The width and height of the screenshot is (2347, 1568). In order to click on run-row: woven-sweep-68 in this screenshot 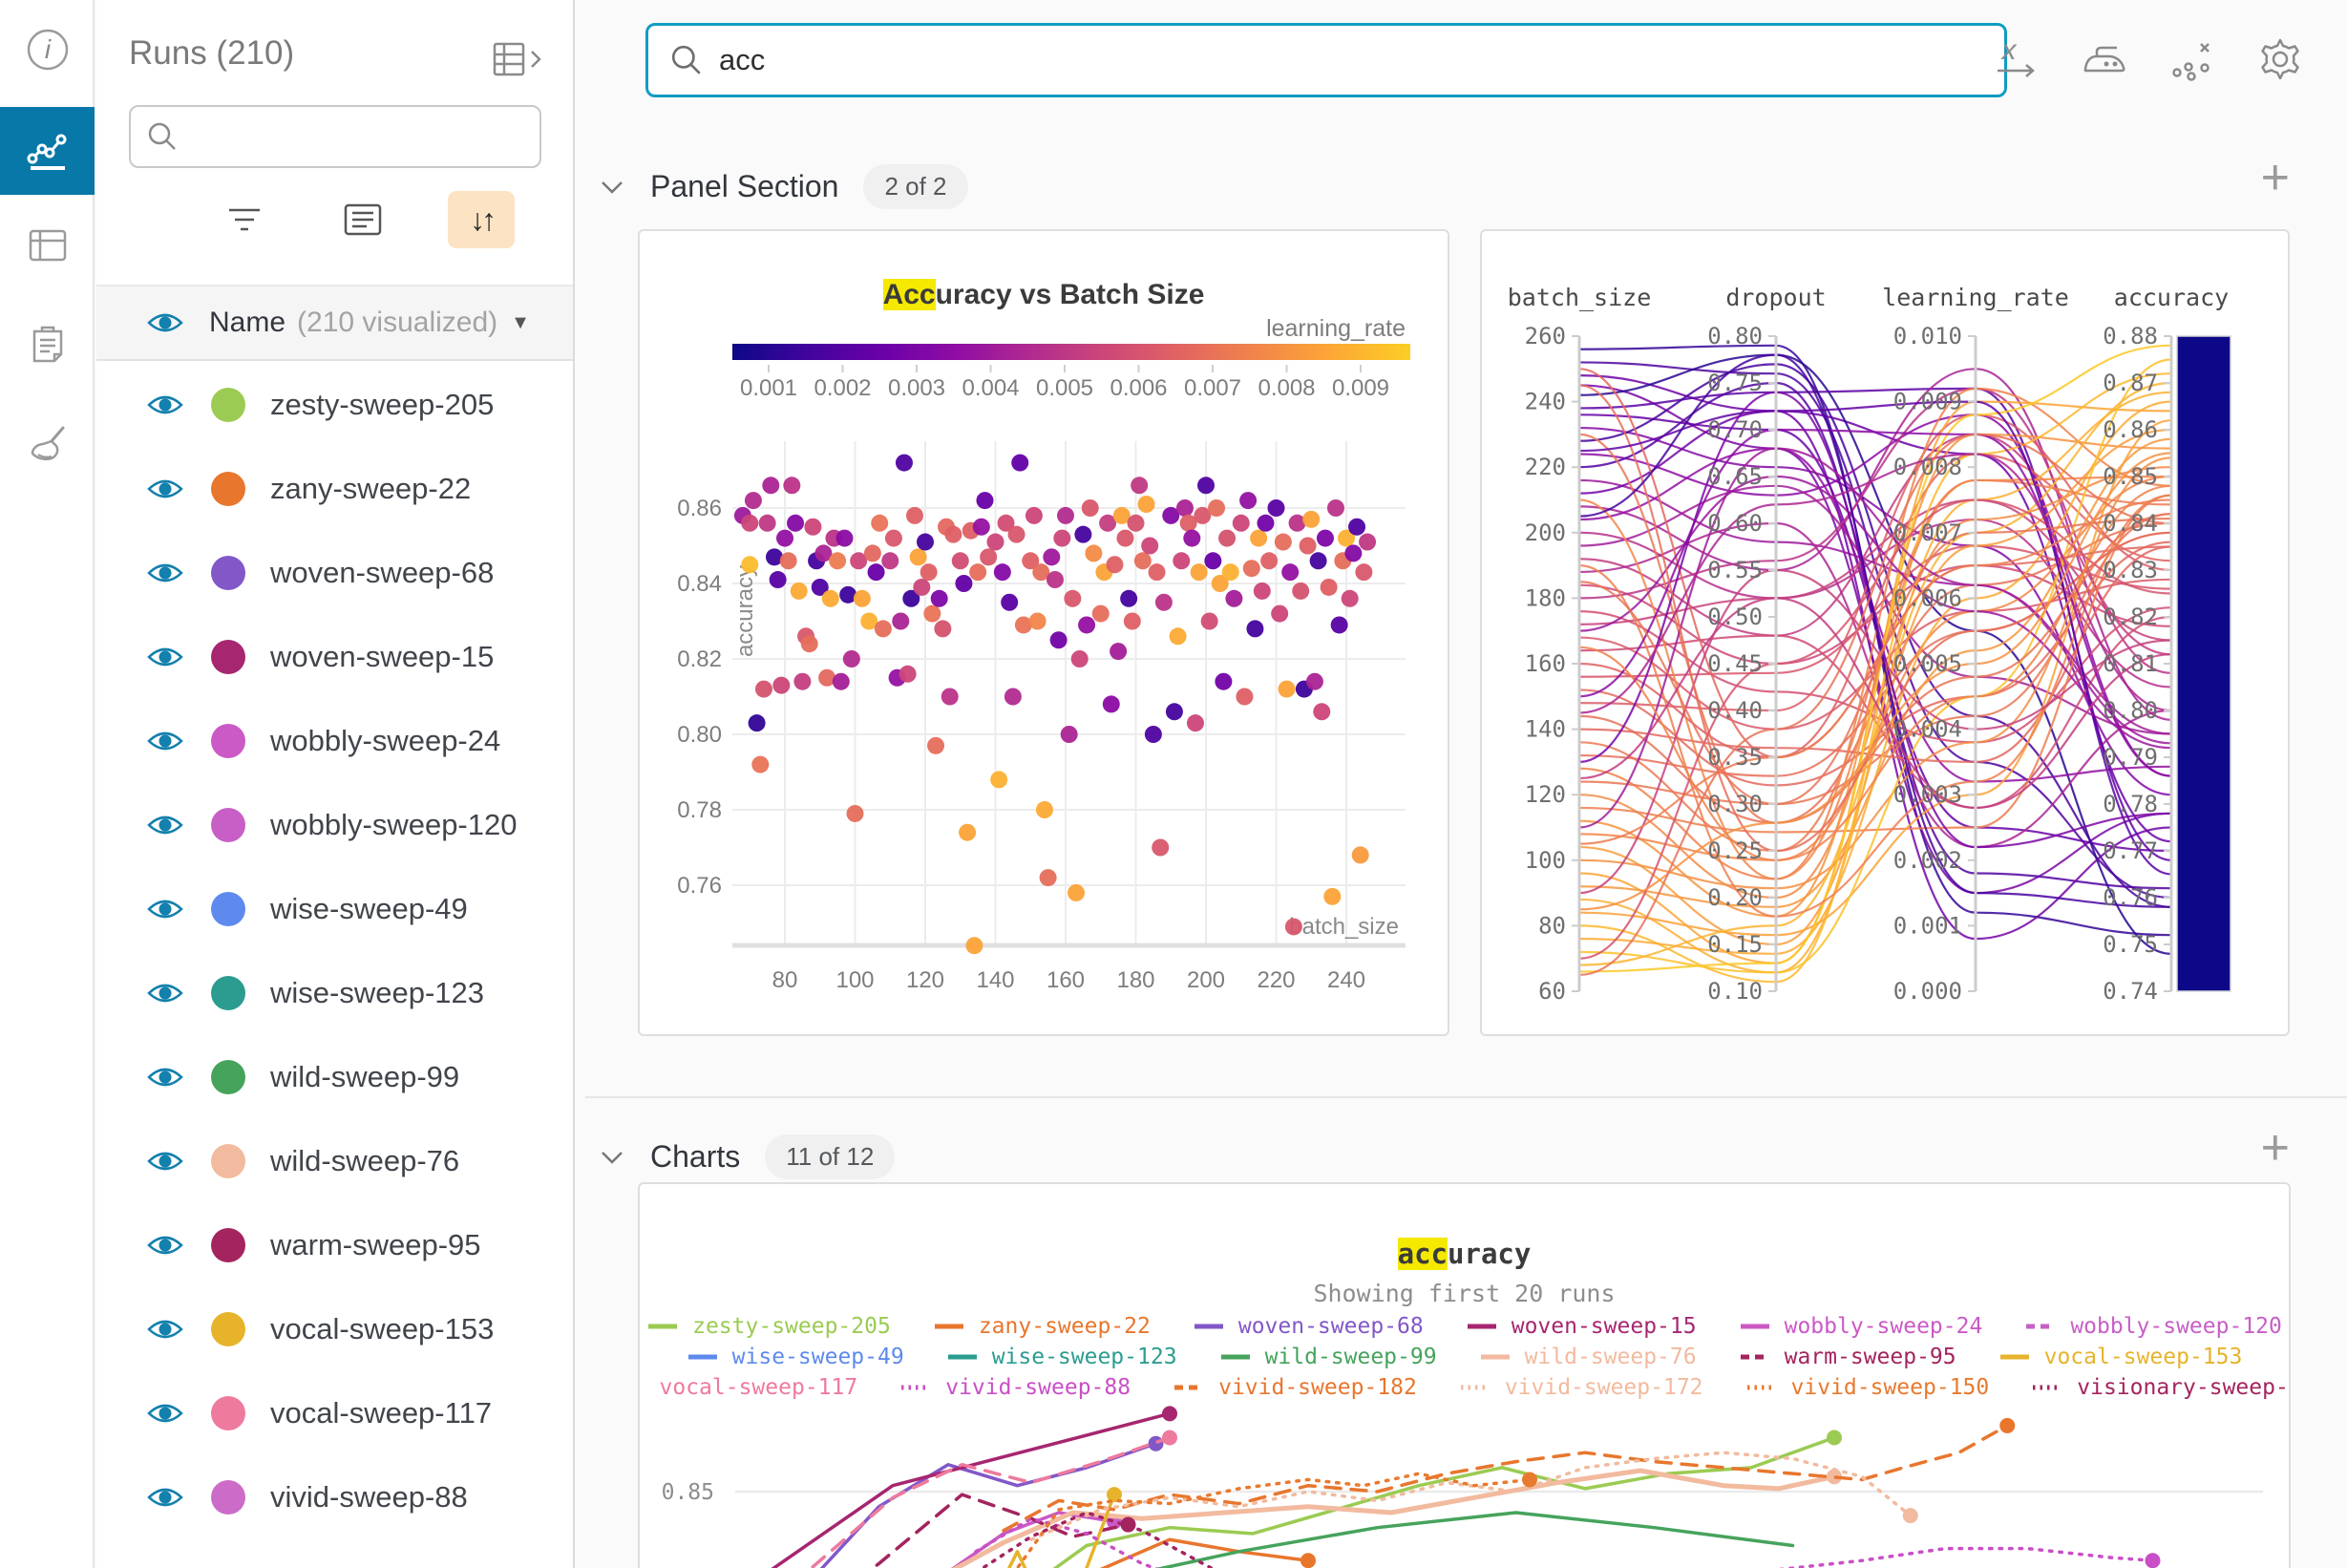, I will do `click(334, 573)`.